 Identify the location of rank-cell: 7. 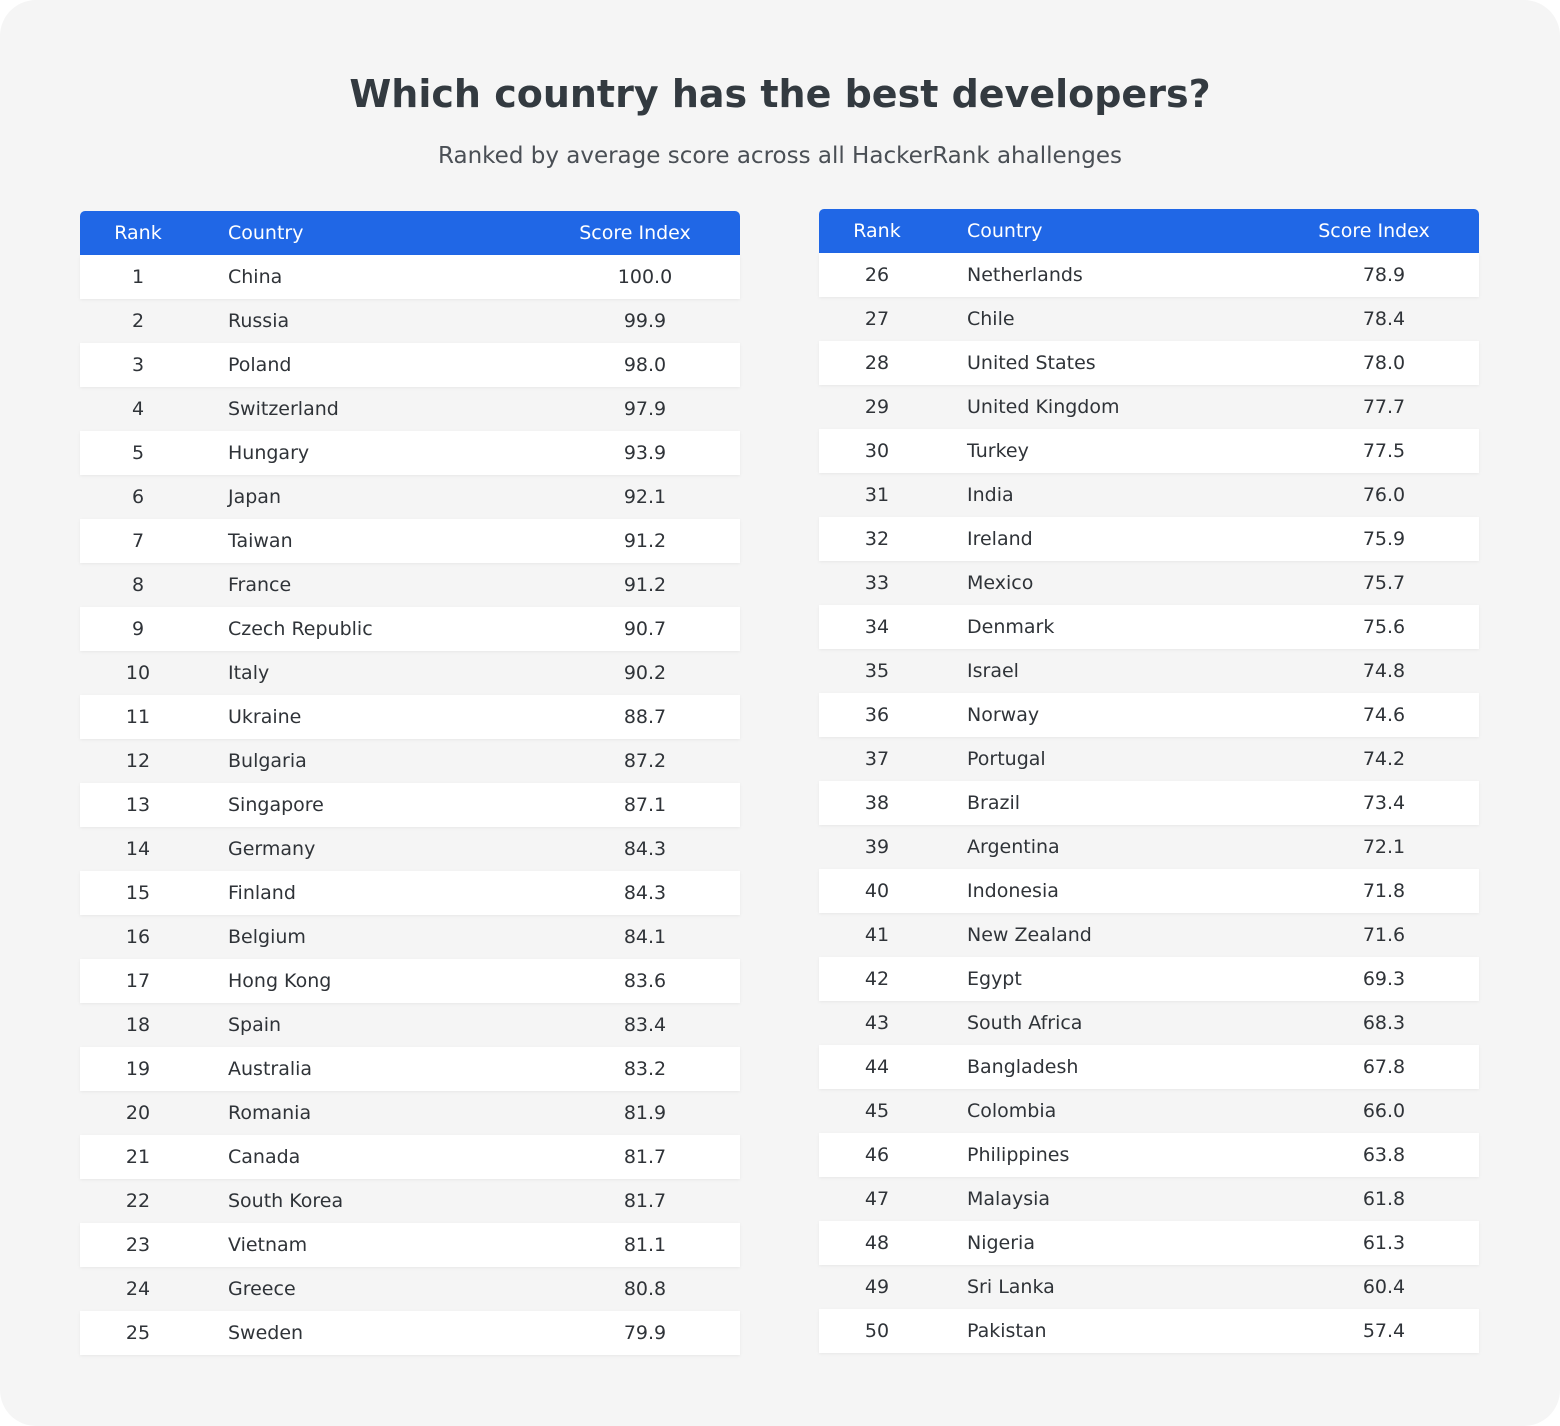
(138, 541).